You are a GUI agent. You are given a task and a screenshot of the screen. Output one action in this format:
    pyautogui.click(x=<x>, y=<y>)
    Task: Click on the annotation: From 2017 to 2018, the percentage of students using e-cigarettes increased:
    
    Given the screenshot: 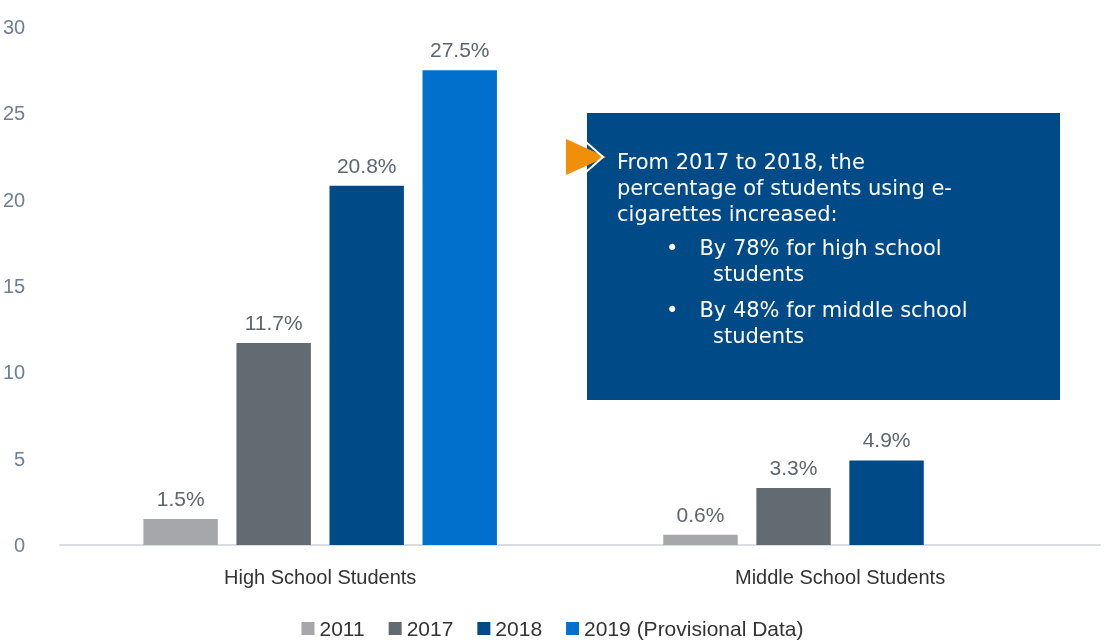 What is the action you would take?
    pyautogui.click(x=785, y=188)
    